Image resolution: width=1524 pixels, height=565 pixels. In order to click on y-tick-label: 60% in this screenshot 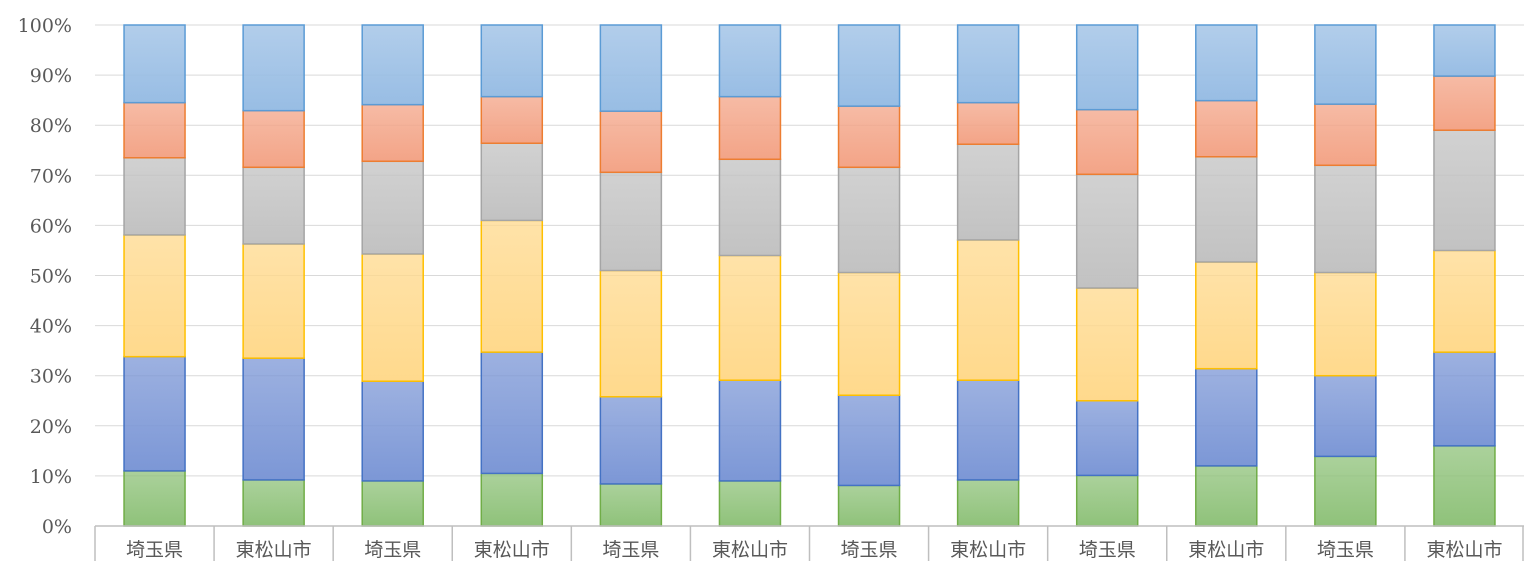, I will do `click(51, 226)`.